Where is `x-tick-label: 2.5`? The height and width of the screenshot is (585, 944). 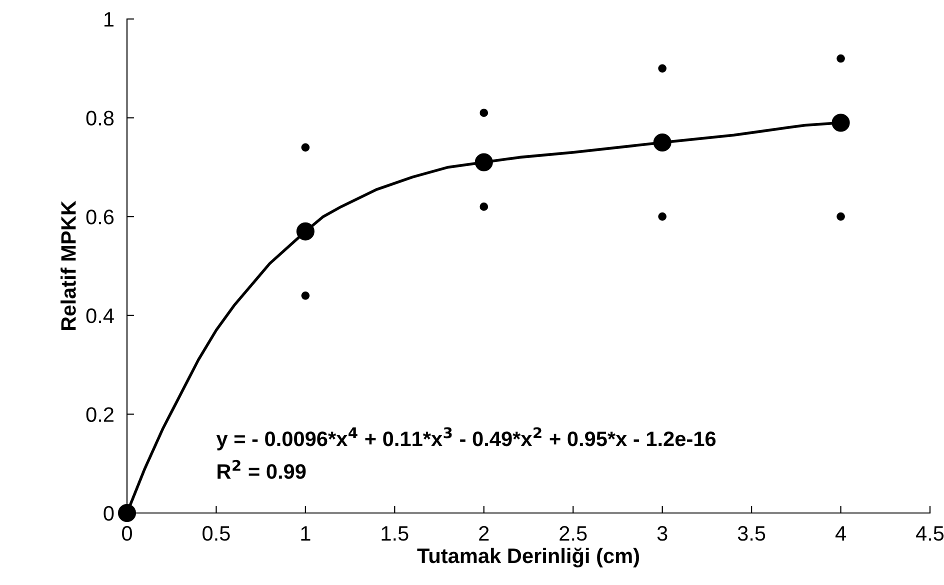
x-tick-label: 2.5 is located at coordinates (573, 533).